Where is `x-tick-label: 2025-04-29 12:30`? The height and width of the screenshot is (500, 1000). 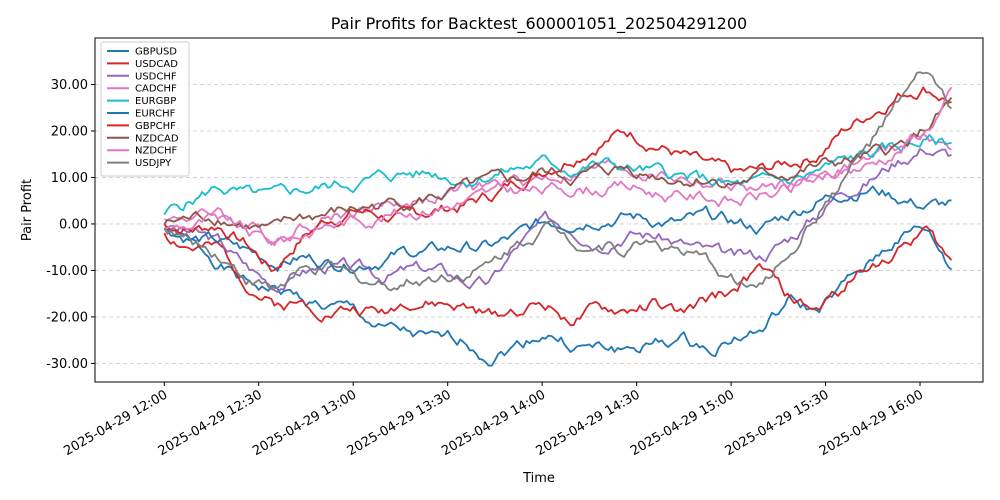 x-tick-label: 2025-04-29 12:30 is located at coordinates (210, 423).